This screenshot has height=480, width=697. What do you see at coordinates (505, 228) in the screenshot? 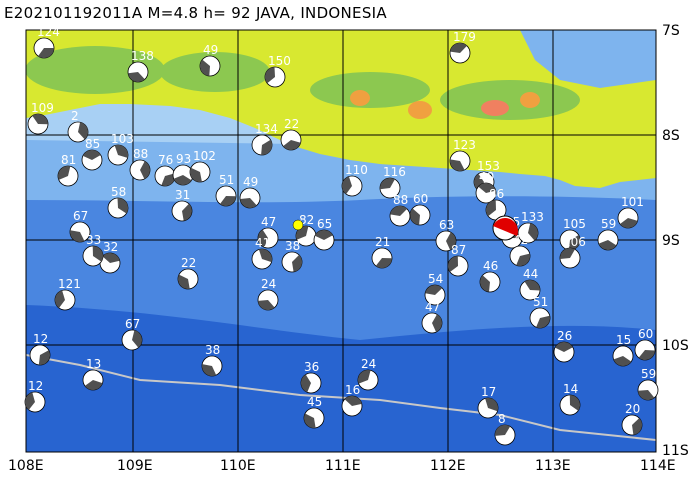
I see `target-event` at bounding box center [505, 228].